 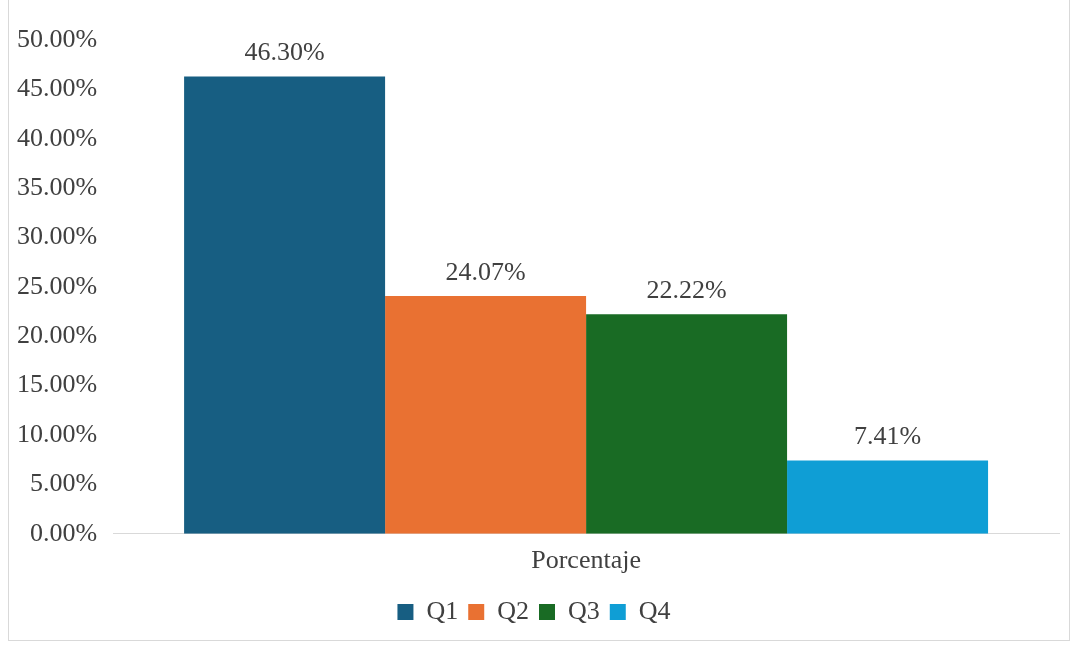 I want to click on legend-label: Q2, so click(x=513, y=610).